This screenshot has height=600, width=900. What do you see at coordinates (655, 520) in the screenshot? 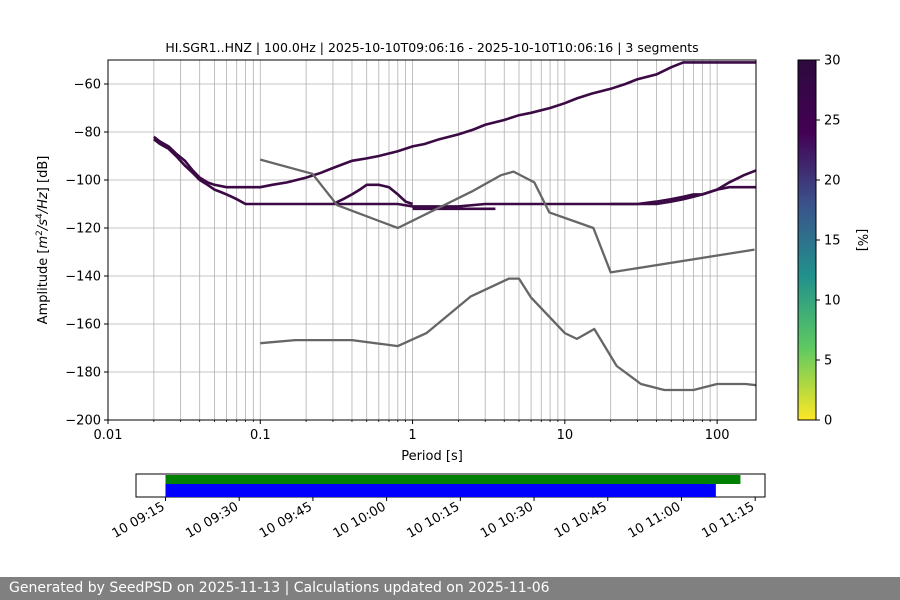
I see `timeline-tick-label: 10 11:00` at bounding box center [655, 520].